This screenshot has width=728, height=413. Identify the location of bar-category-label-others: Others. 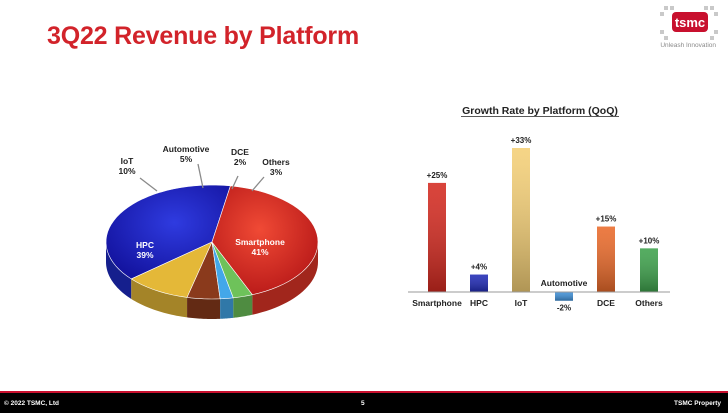
(649, 303).